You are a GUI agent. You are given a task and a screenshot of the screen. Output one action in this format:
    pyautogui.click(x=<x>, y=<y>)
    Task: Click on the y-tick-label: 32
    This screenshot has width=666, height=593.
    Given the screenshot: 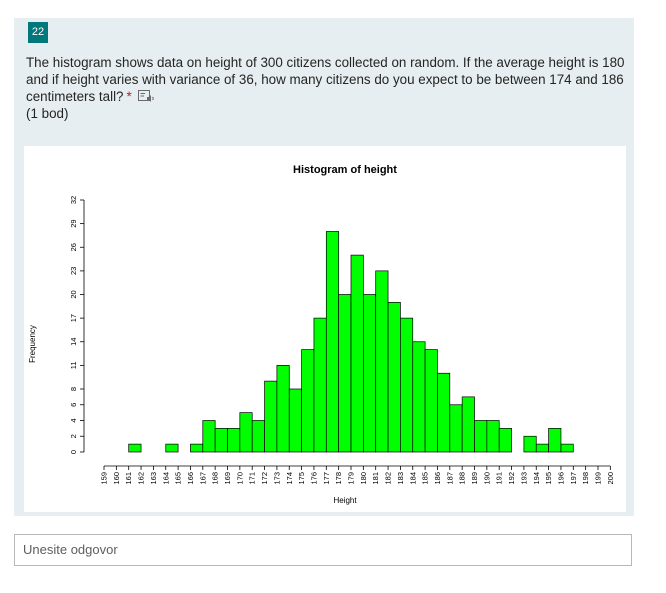 What is the action you would take?
    pyautogui.click(x=73, y=200)
    